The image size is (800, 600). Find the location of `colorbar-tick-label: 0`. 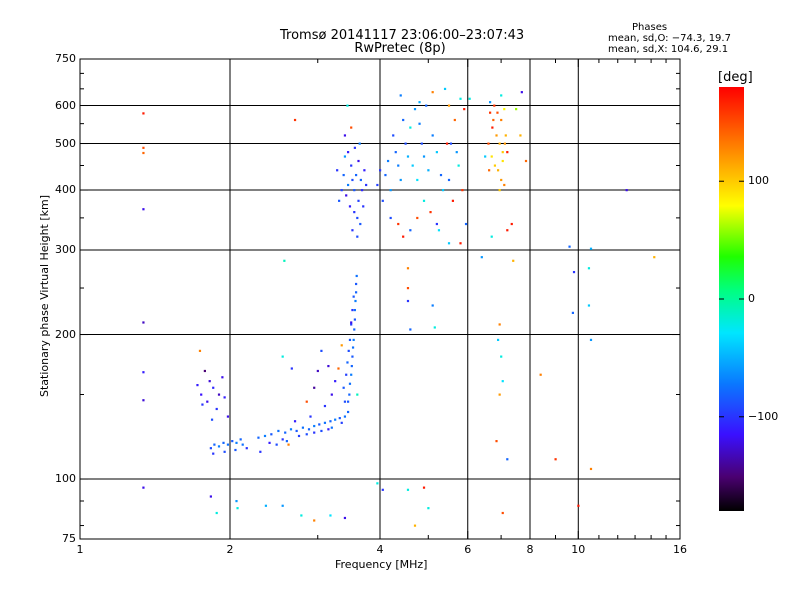

colorbar-tick-label: 0 is located at coordinates (751, 298).